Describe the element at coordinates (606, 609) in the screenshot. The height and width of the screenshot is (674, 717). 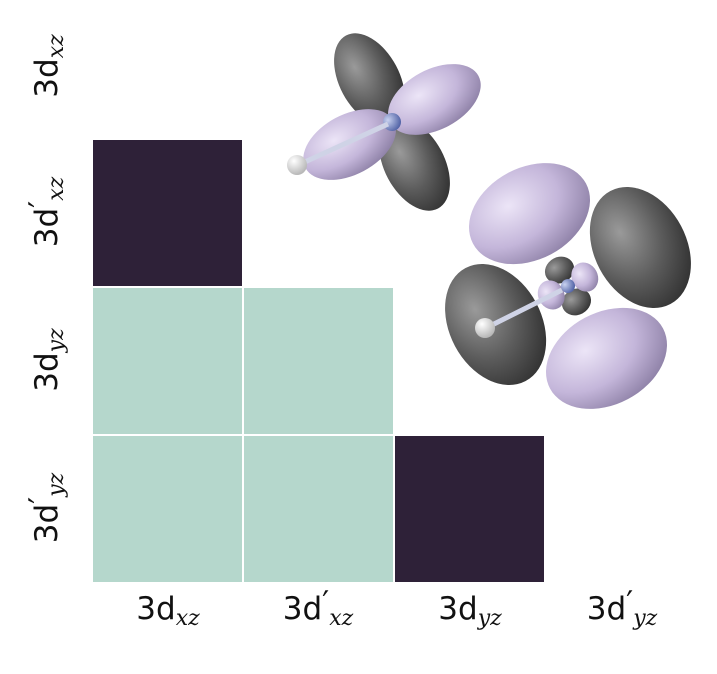
I see `x-tick-base-3: 3d` at that location.